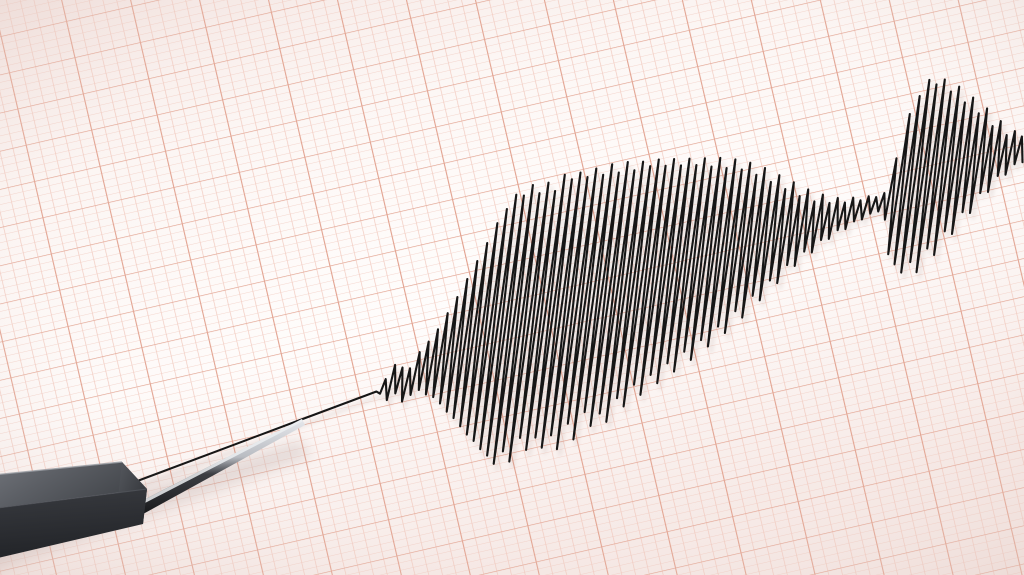  What do you see at coordinates (216, 469) in the screenshot?
I see `pen-needle` at bounding box center [216, 469].